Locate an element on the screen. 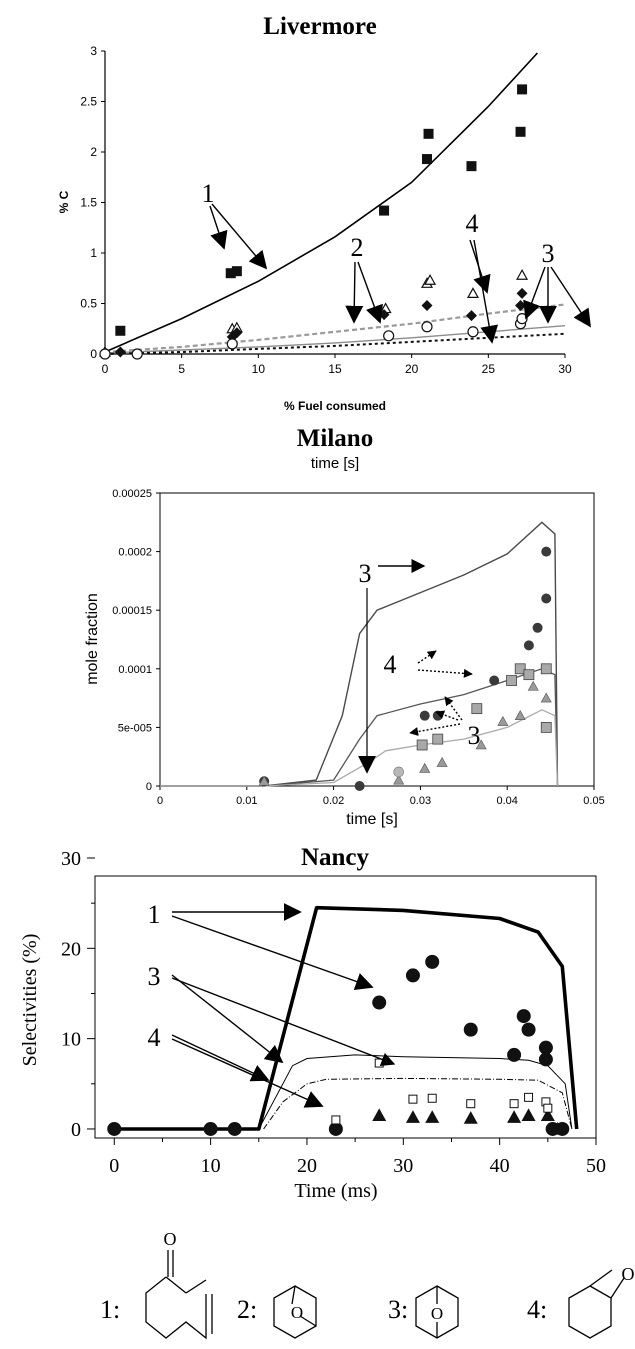 Image resolution: width=635 pixels, height=1349 pixels. y-axis-label: mole fraction is located at coordinates (92, 639).